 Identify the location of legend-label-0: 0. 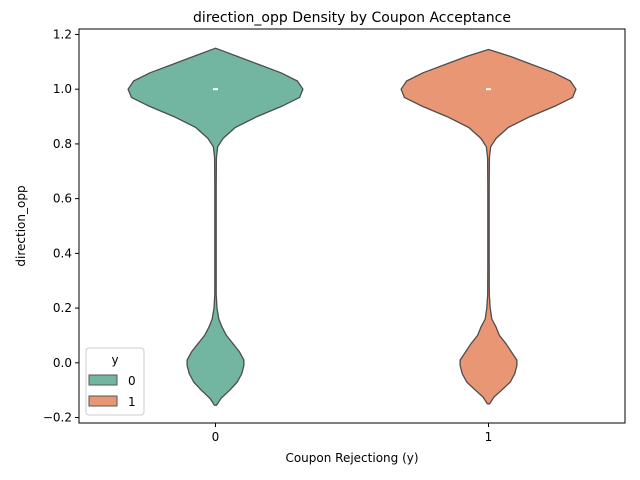
(132, 381).